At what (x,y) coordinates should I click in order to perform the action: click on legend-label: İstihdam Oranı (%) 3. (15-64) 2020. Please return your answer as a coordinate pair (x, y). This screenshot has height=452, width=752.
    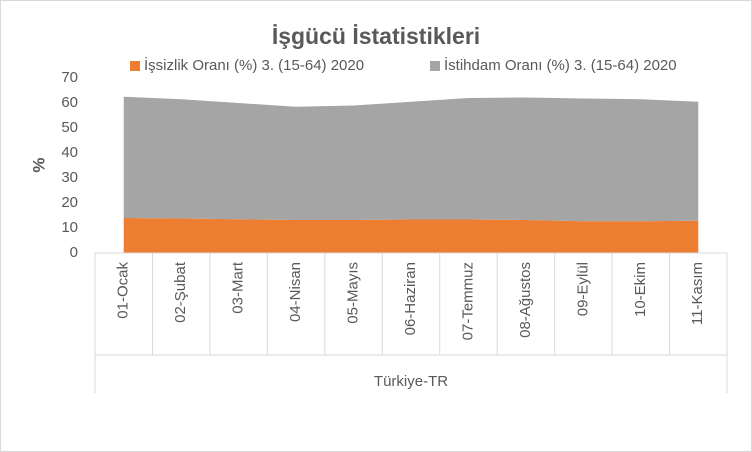
    Looking at the image, I should click on (560, 65).